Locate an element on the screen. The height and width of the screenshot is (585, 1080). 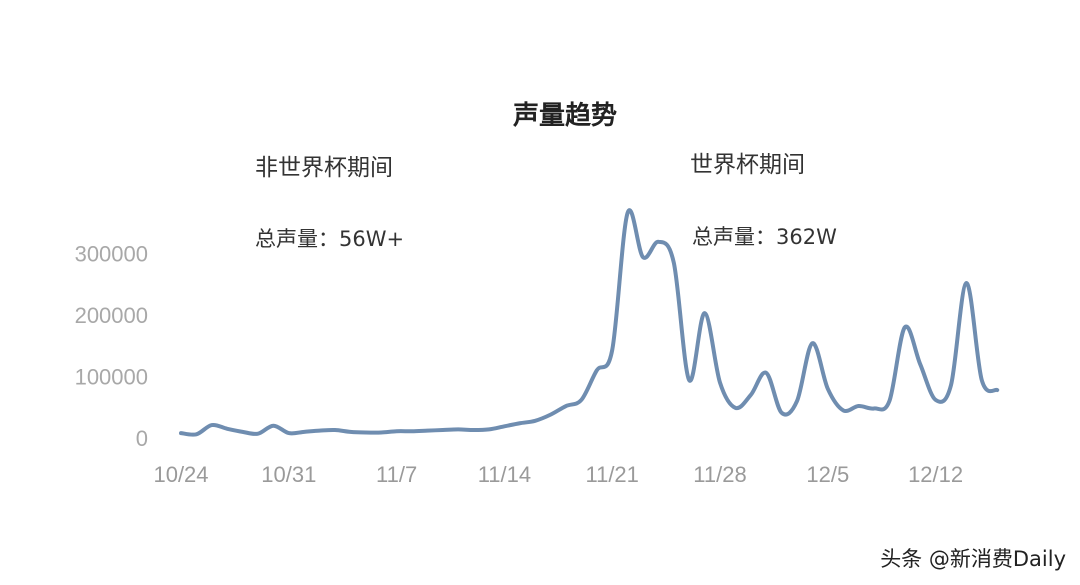
annotation-period-worldcup: 世界杯期间 is located at coordinates (747, 165).